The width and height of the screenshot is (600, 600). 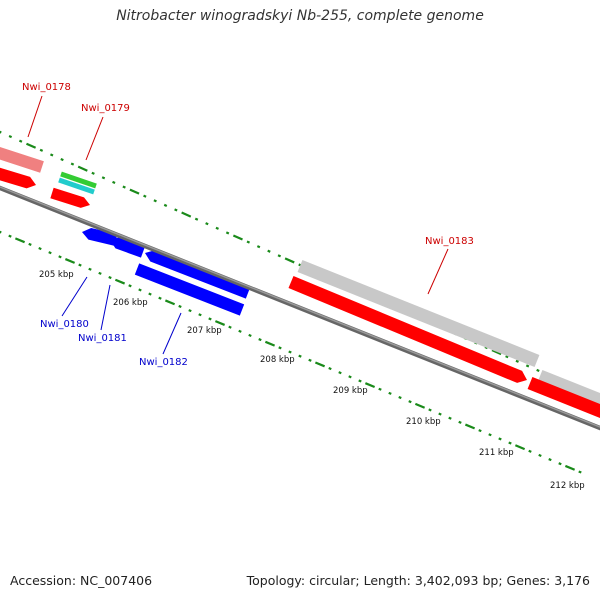 What do you see at coordinates (198, 274) in the screenshot?
I see `cds-blue-0182a` at bounding box center [198, 274].